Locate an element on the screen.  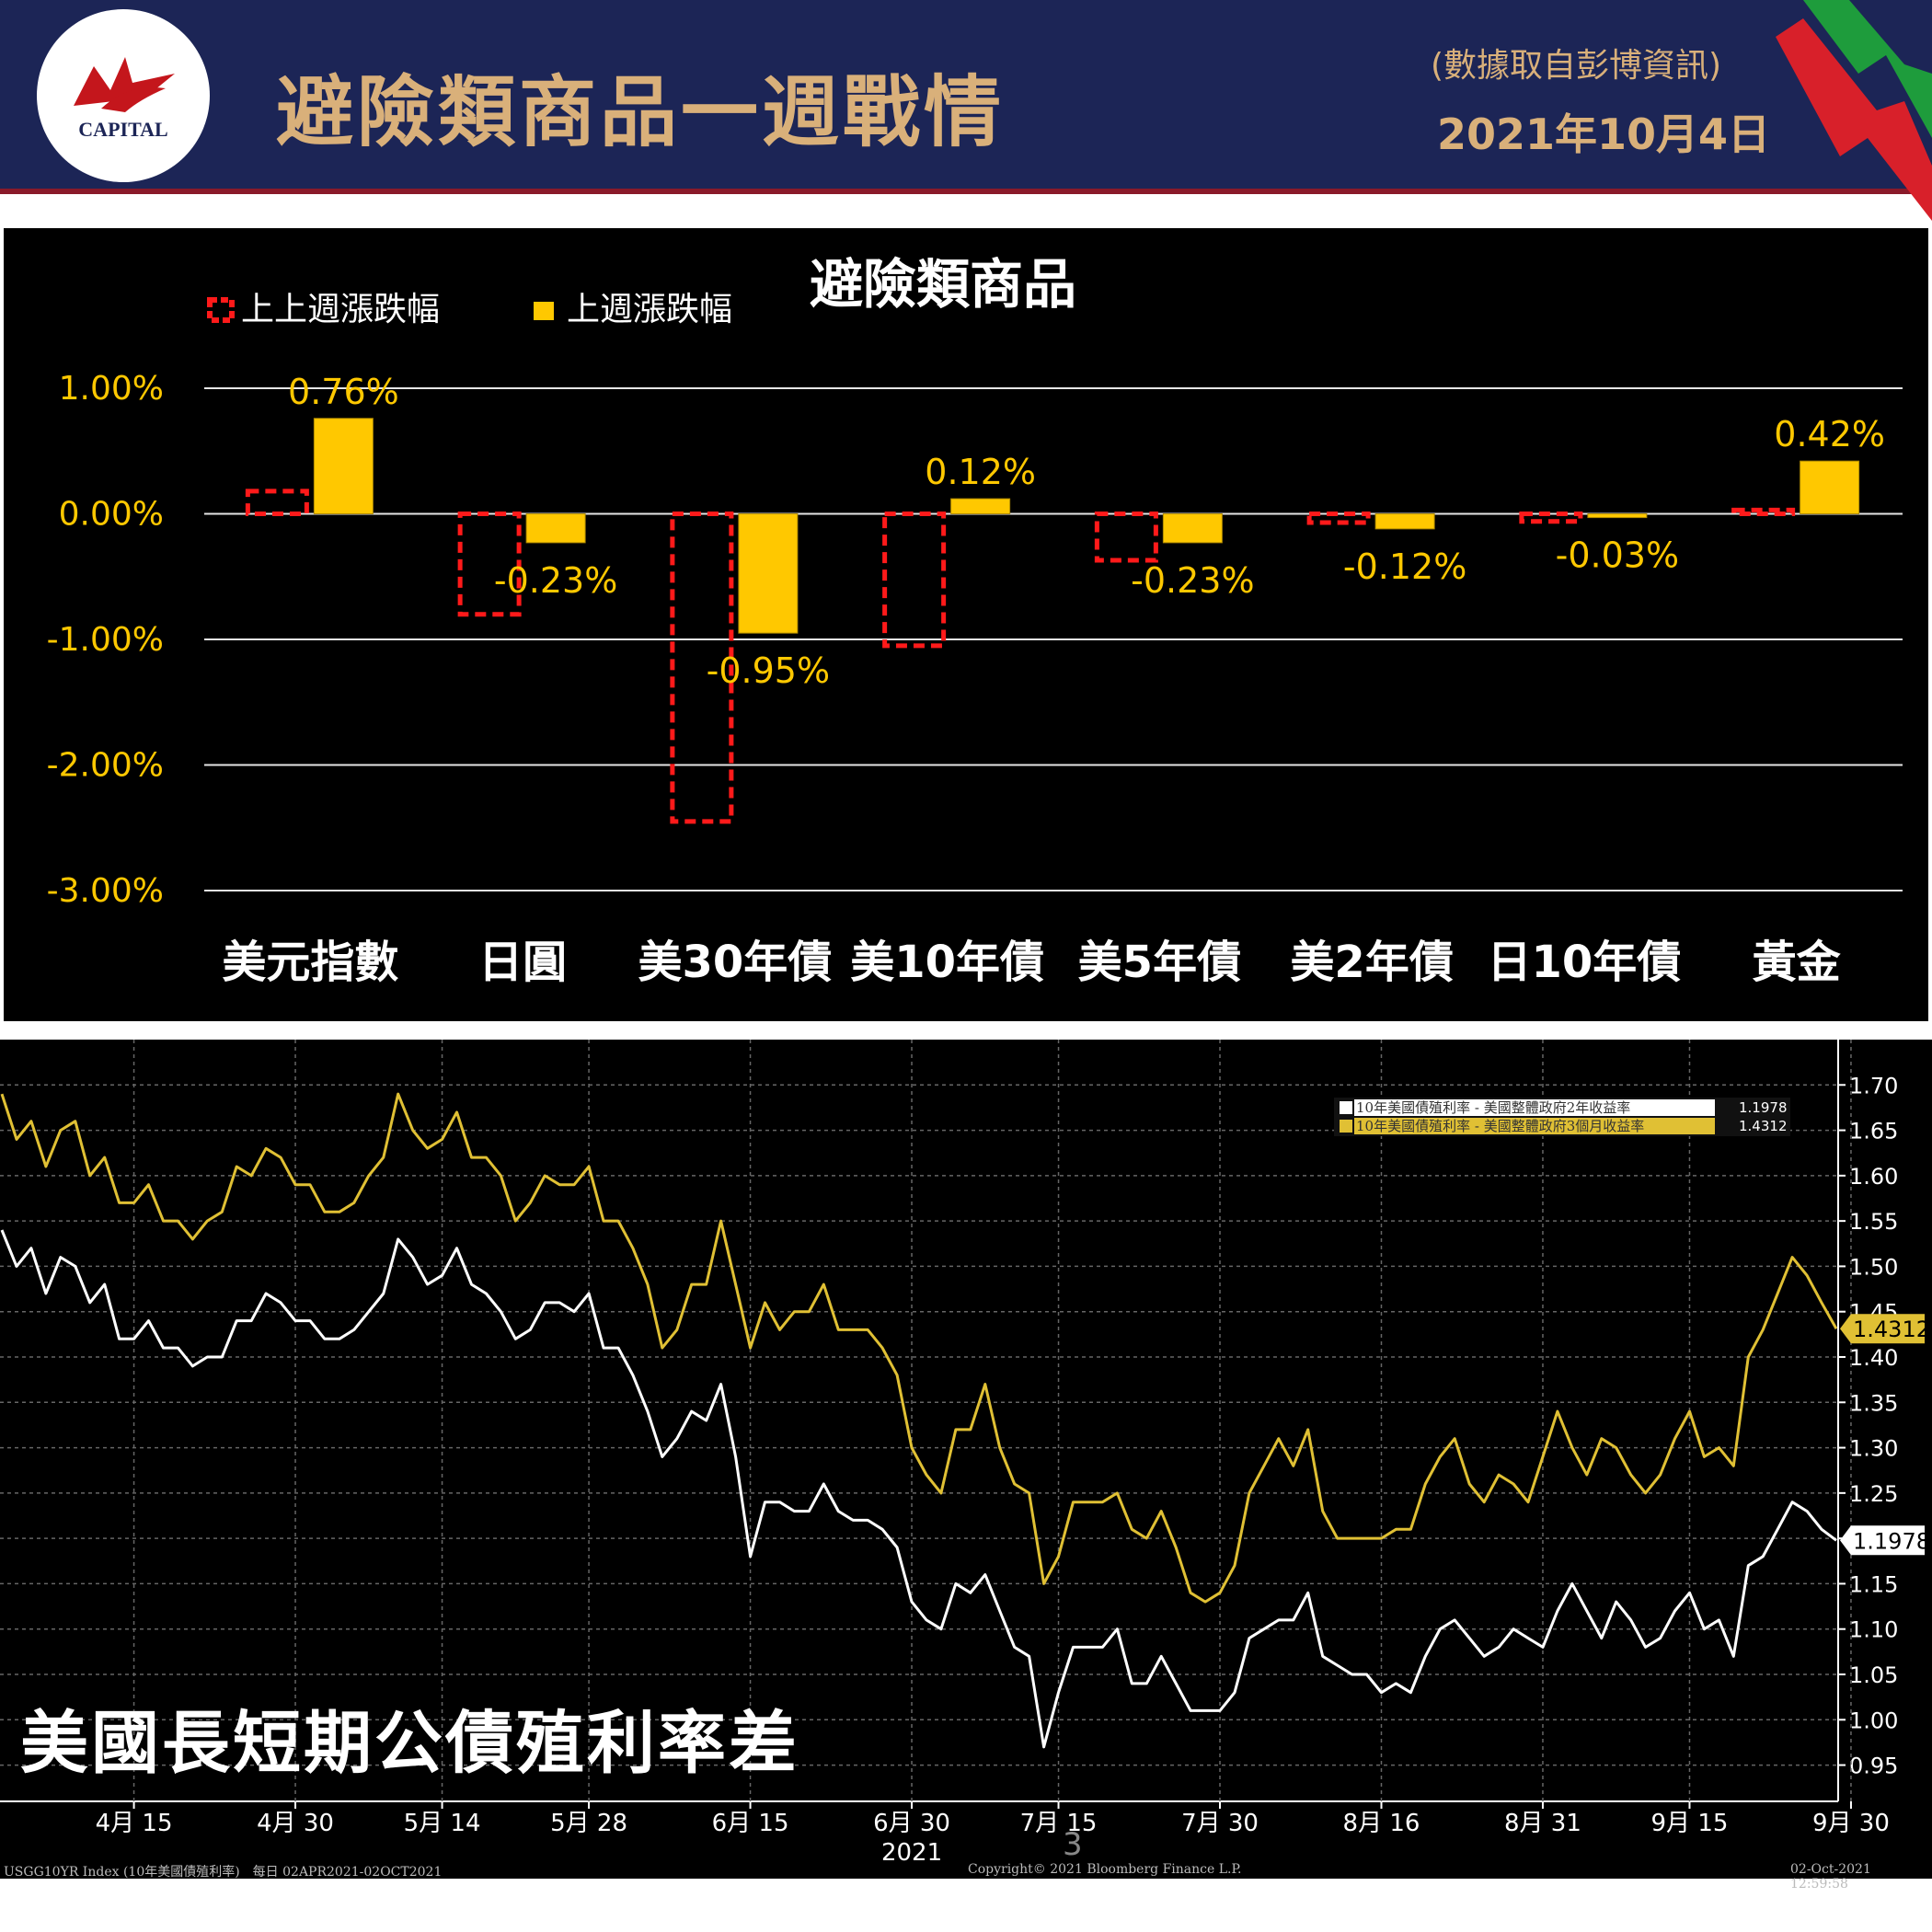
logo-text: CAPITAL is located at coordinates (122, 129).